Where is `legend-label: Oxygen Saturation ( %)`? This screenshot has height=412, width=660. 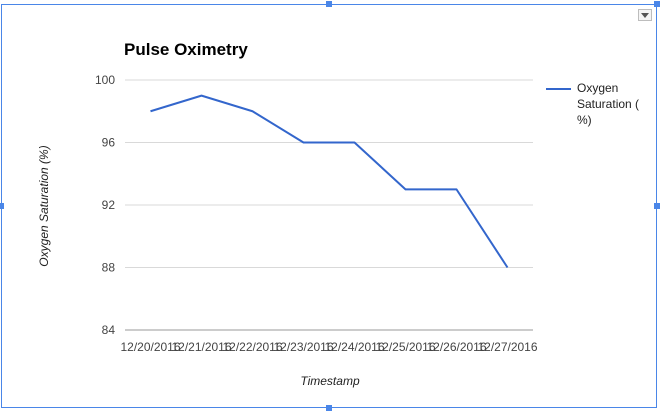 legend-label: Oxygen Saturation ( %) is located at coordinates (608, 104).